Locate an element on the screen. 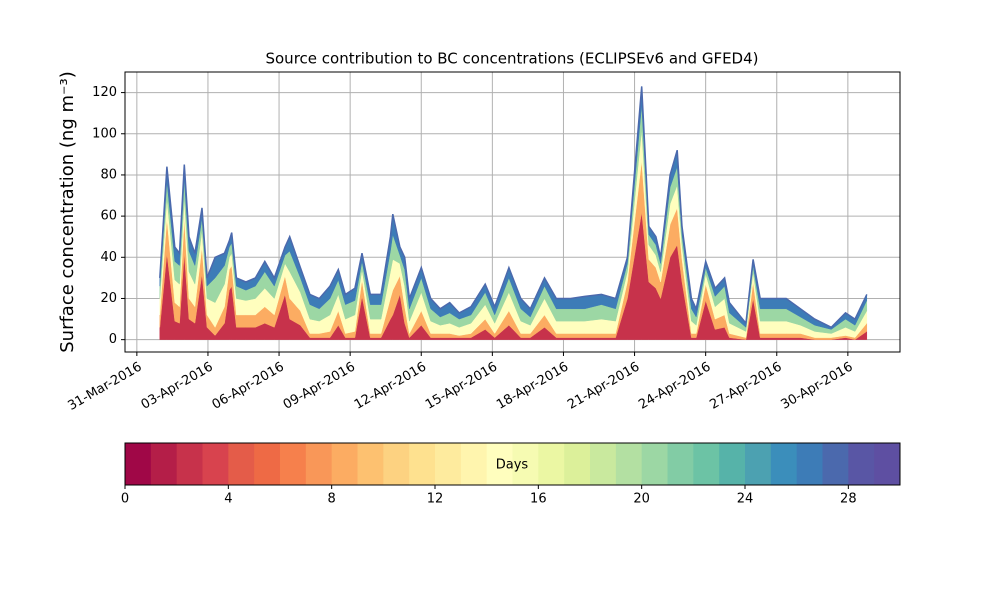 This screenshot has height=600, width=1000. y-tick-label: 80 is located at coordinates (108, 174).